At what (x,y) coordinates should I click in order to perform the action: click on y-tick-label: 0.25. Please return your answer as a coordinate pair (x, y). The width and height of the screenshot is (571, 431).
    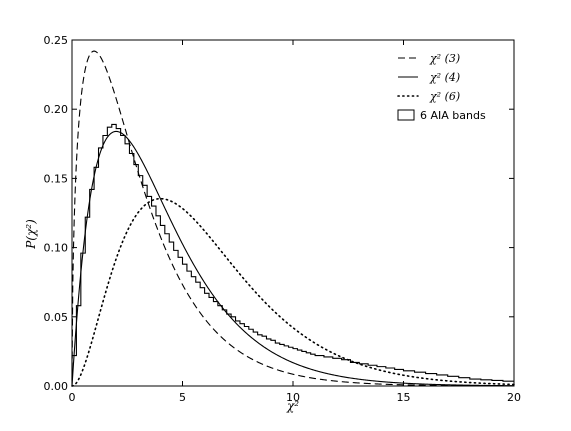
    Looking at the image, I should click on (56, 40).